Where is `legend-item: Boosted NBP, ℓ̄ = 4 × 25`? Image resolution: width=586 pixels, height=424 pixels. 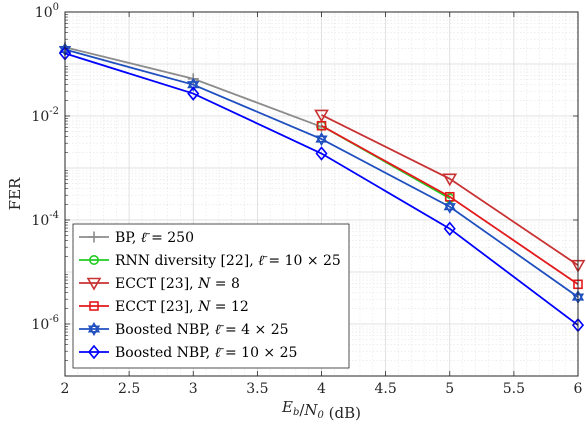 legend-item: Boosted NBP, ℓ̄ = 4 × 25 is located at coordinates (184, 329).